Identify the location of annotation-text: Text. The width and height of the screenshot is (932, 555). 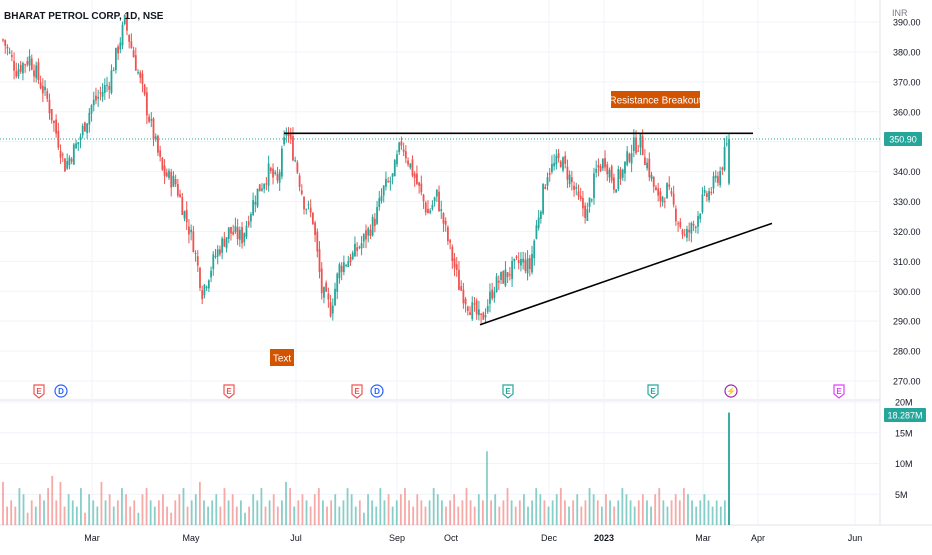
(282, 357).